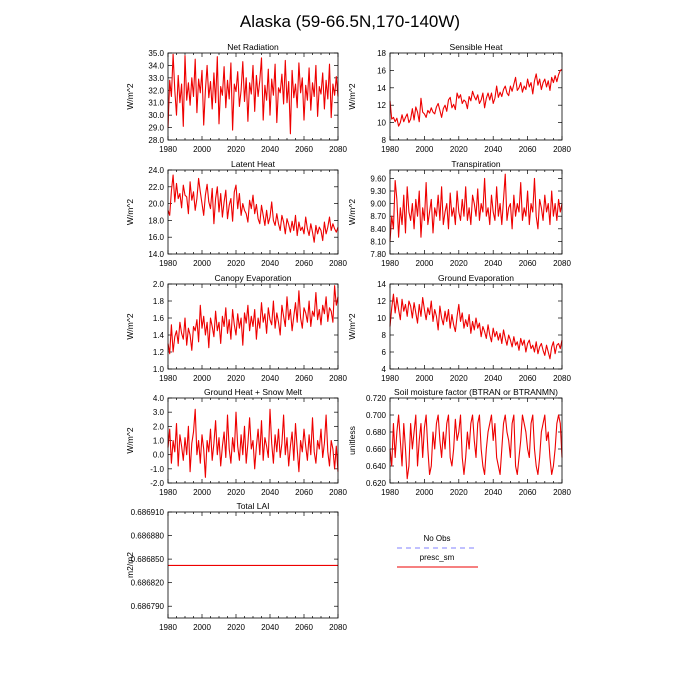 This screenshot has width=700, height=700. What do you see at coordinates (130, 565) in the screenshot?
I see `y-axis-label: m2/m2` at bounding box center [130, 565].